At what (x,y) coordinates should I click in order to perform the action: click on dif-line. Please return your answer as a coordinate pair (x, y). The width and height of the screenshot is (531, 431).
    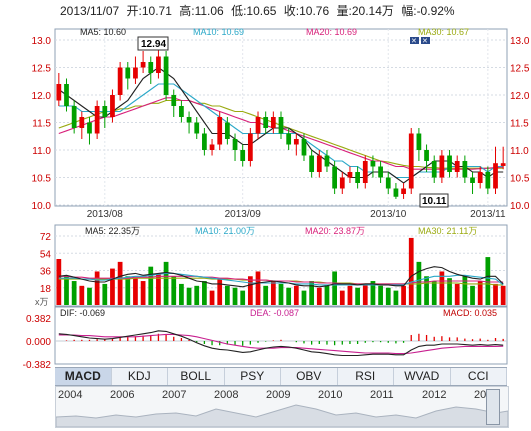
    Looking at the image, I should click on (281, 343).